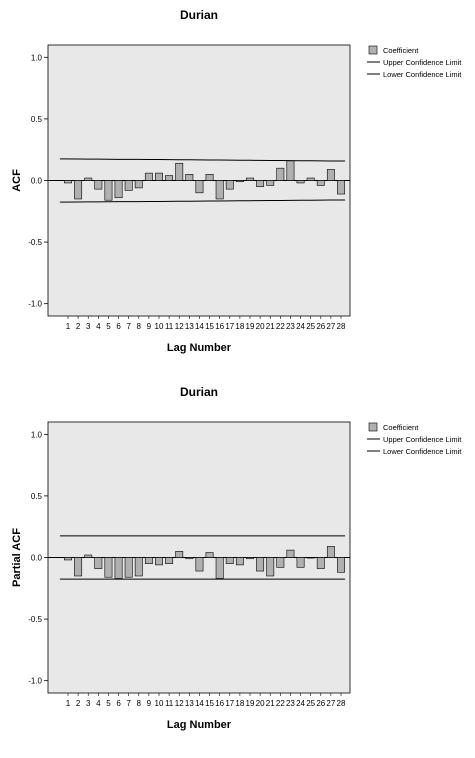  I want to click on legend-coefficient-swatch, so click(373, 427).